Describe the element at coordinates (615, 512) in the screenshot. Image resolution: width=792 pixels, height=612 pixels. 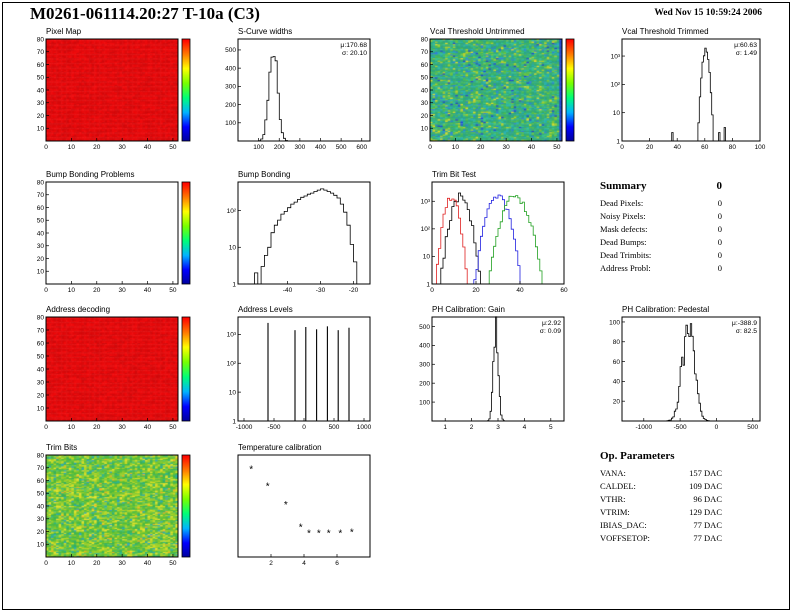
I see `row-label: VTRIM:` at that location.